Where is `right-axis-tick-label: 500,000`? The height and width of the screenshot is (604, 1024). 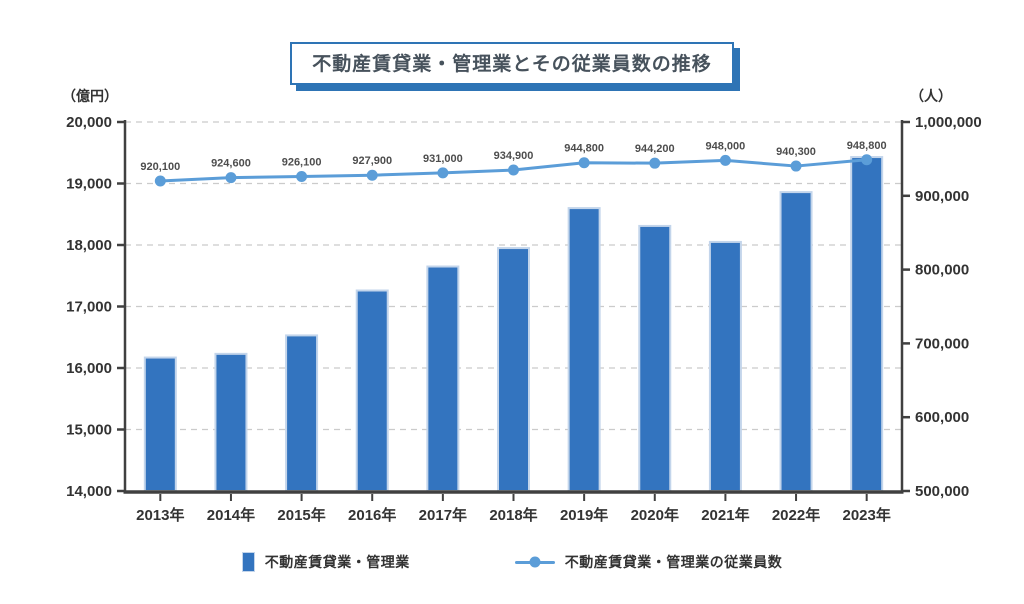 right-axis-tick-label: 500,000 is located at coordinates (942, 491).